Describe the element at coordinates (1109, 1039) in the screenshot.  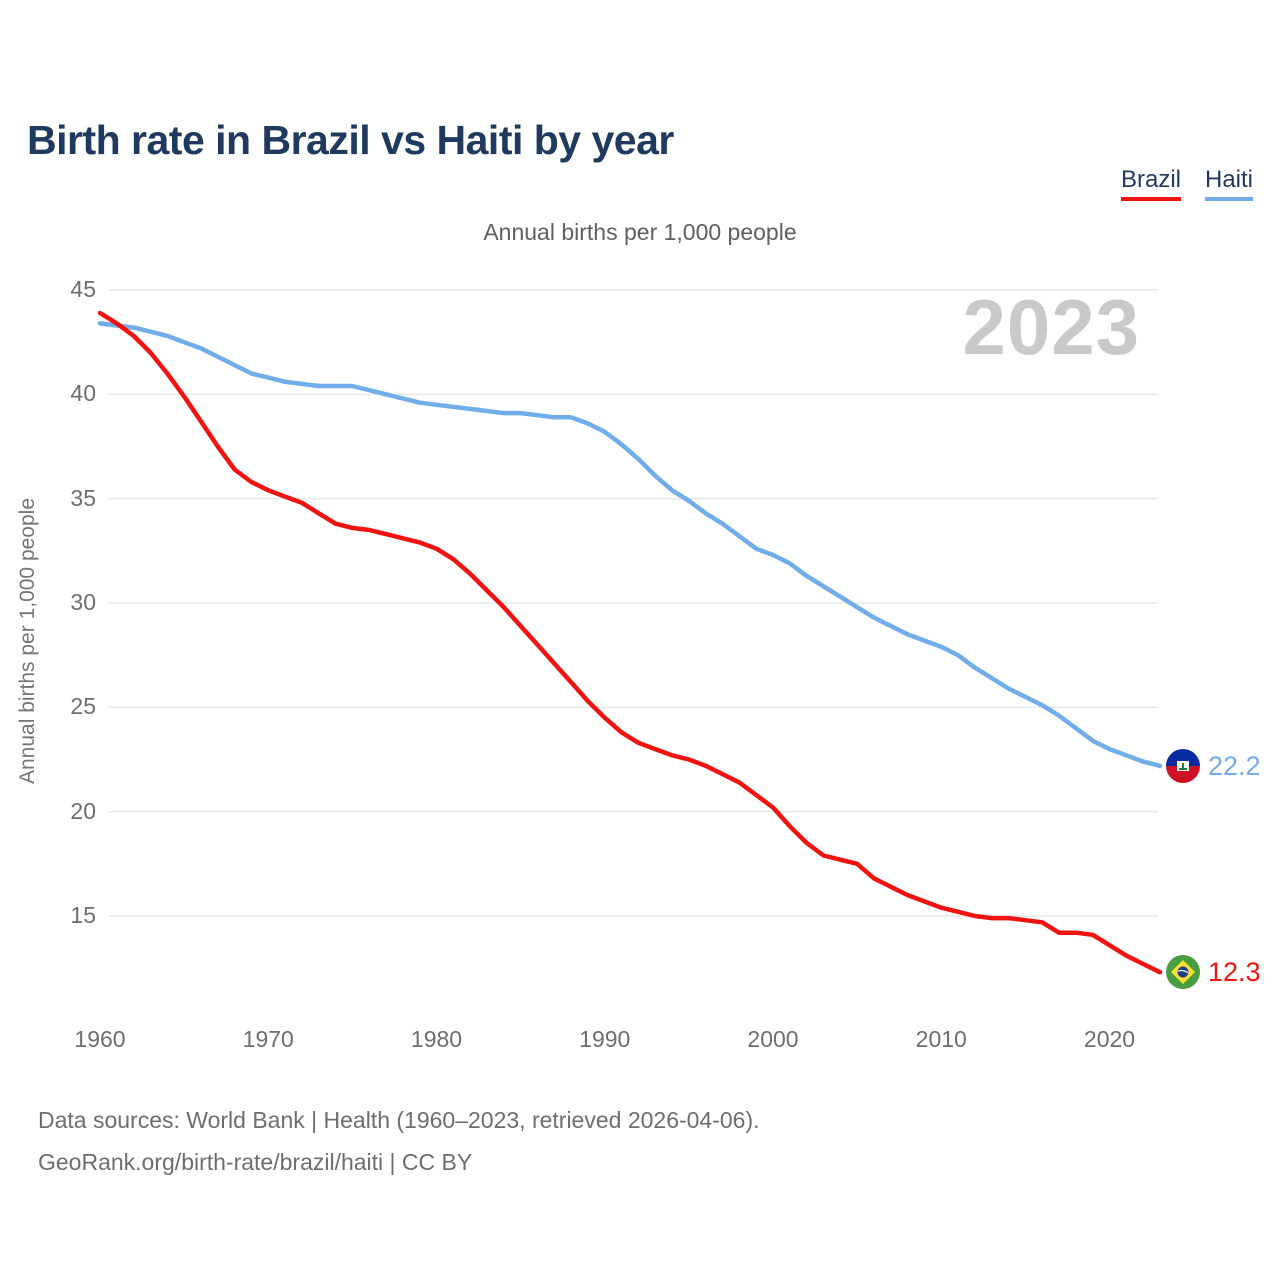
I see `x-tick-label: 2020` at that location.